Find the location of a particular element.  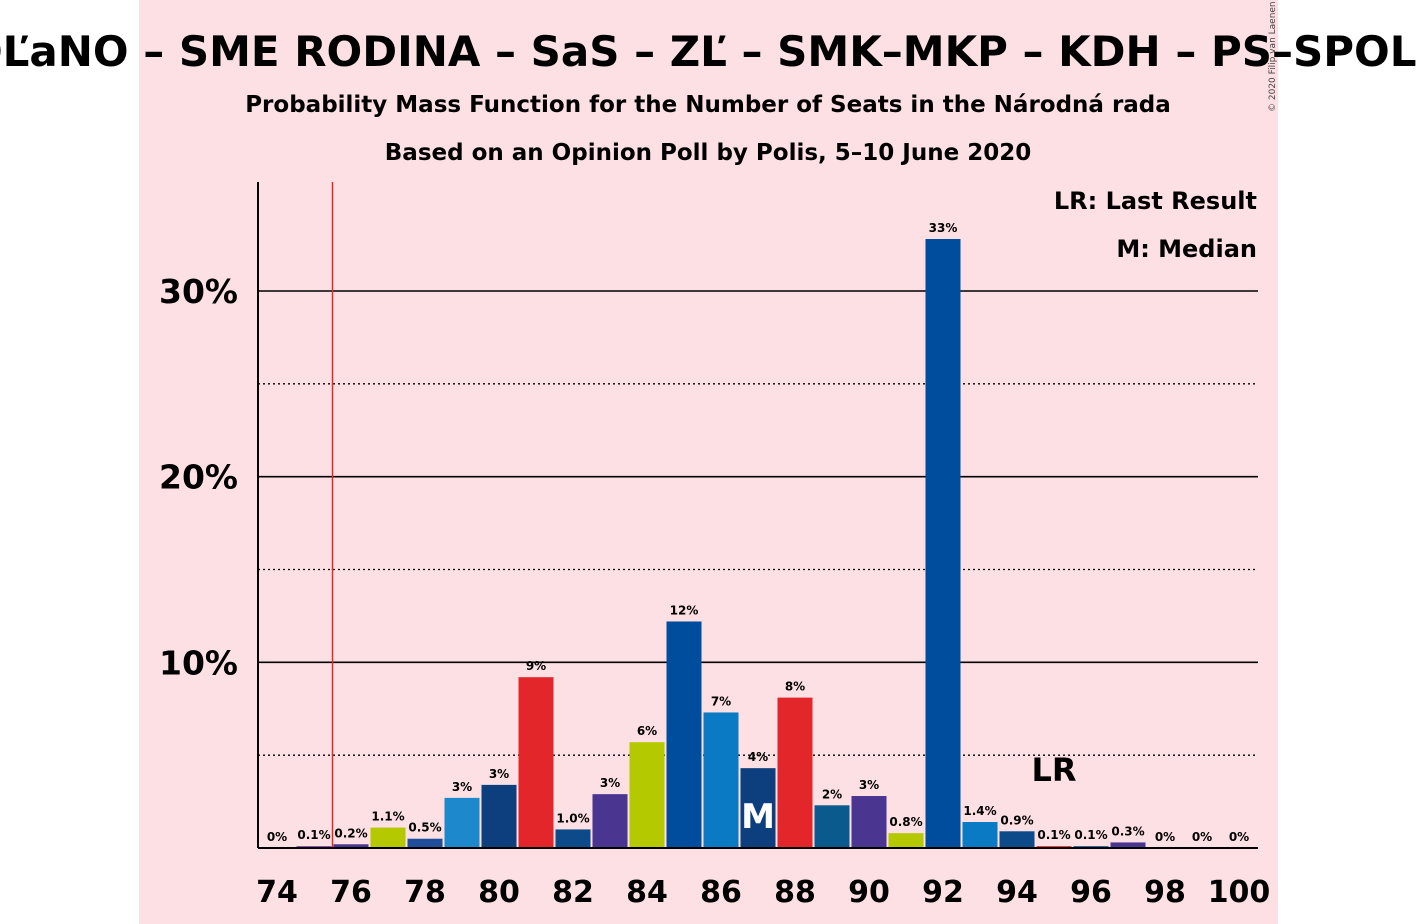

y-tick-label: 20% is located at coordinates (198, 477).